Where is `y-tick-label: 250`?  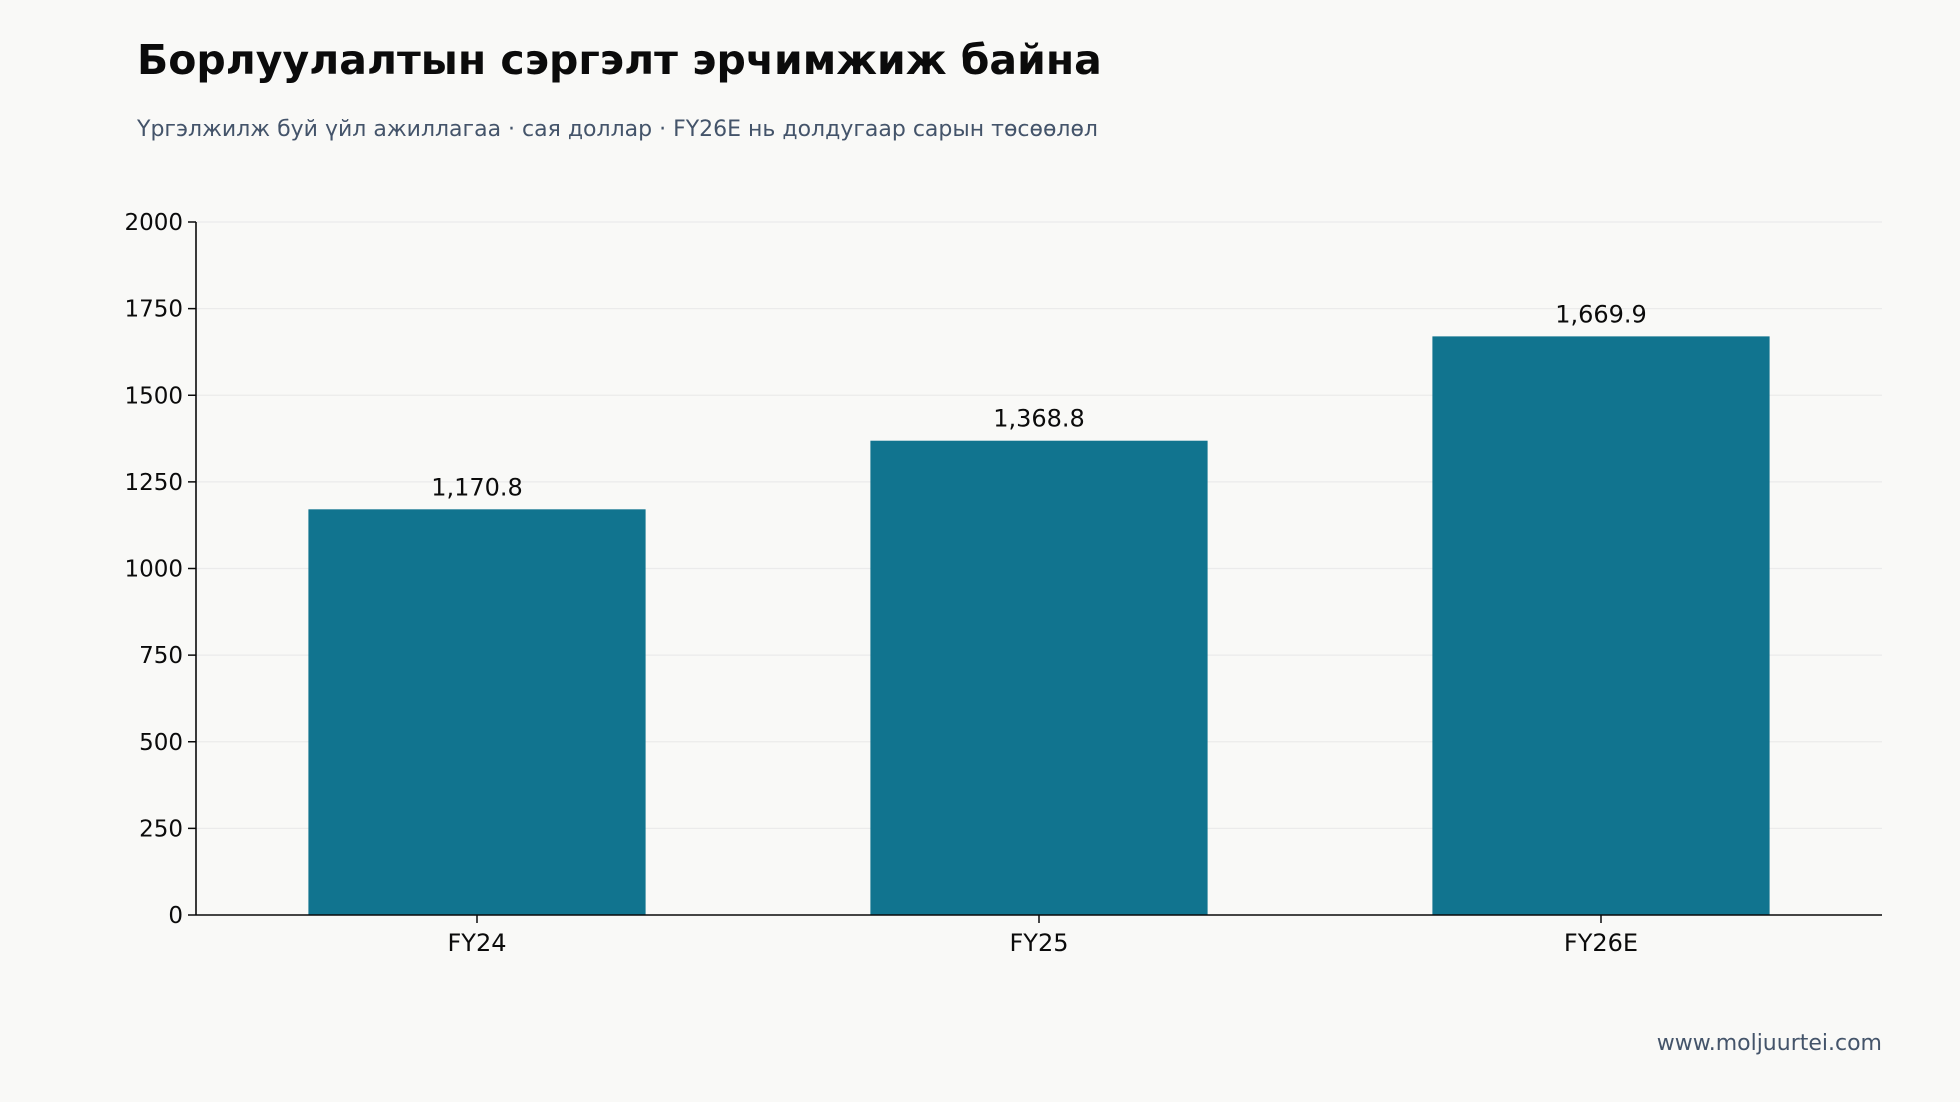 y-tick-label: 250 is located at coordinates (161, 829).